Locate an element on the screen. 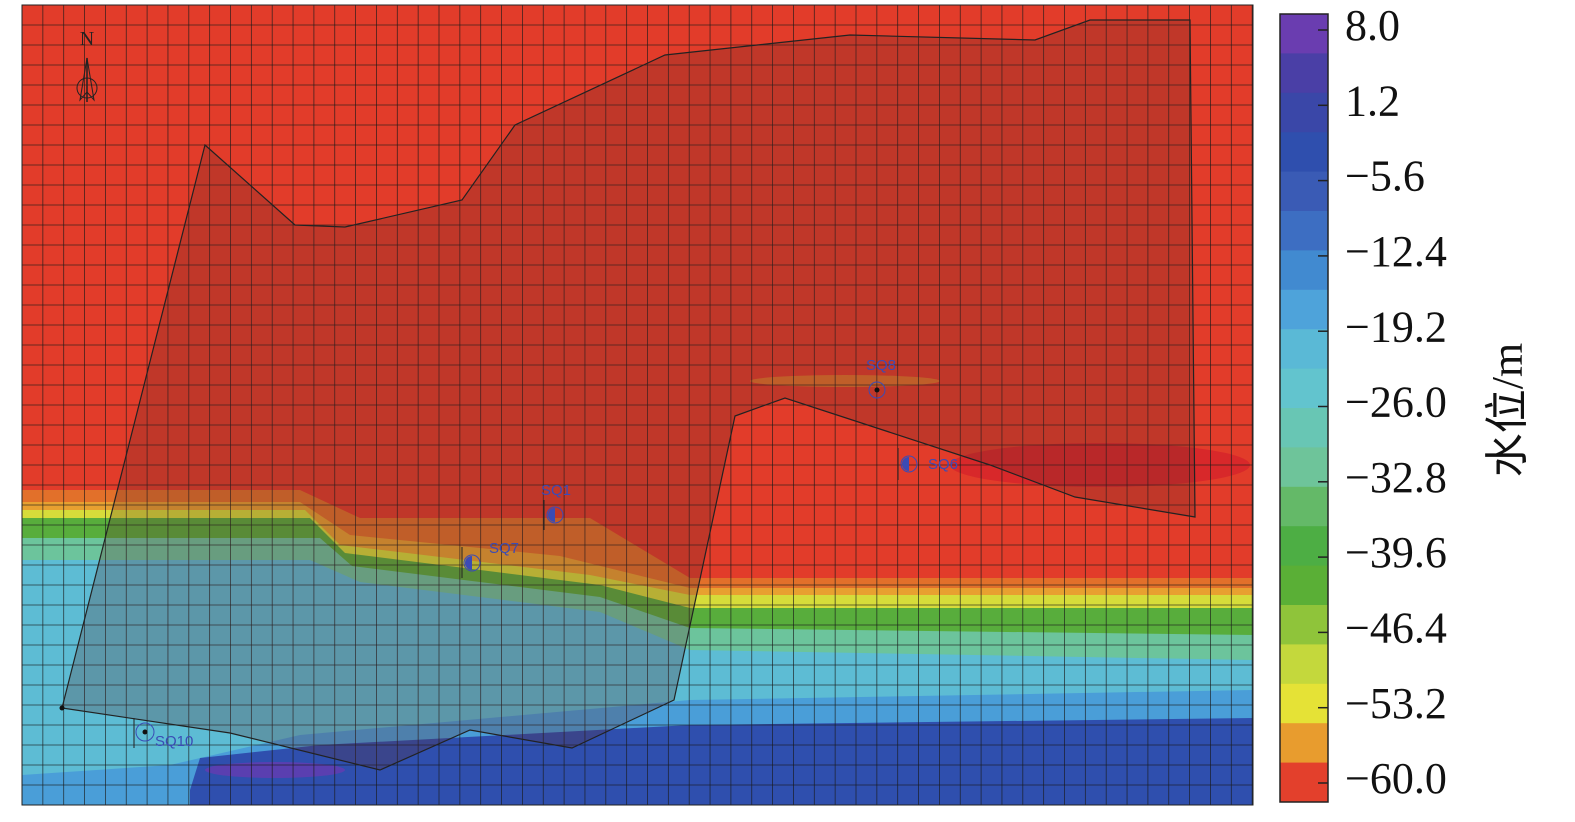 The height and width of the screenshot is (822, 1575). well-label: SQ1 is located at coordinates (556, 490).